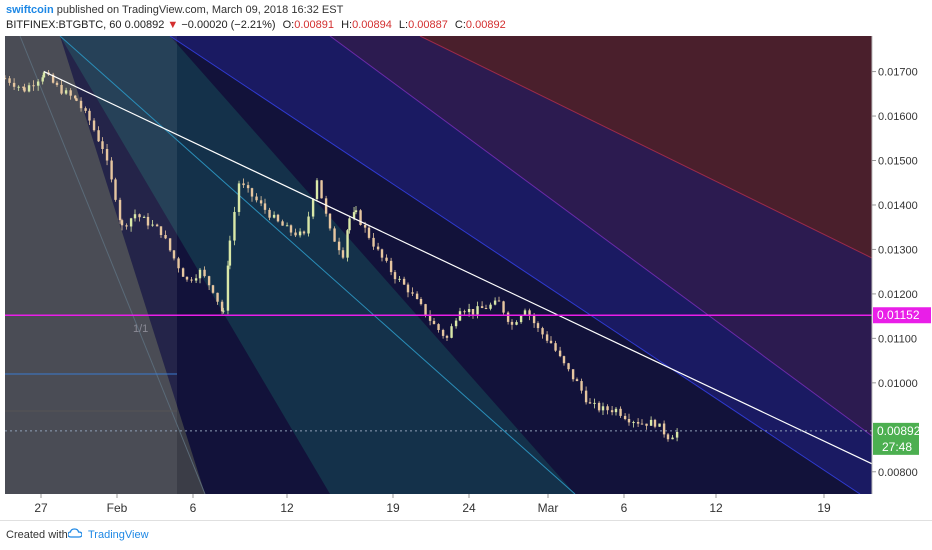 The height and width of the screenshot is (550, 932). Describe the element at coordinates (228, 25) in the screenshot. I see `price-change: −0.00020 (−2.21%)` at that location.